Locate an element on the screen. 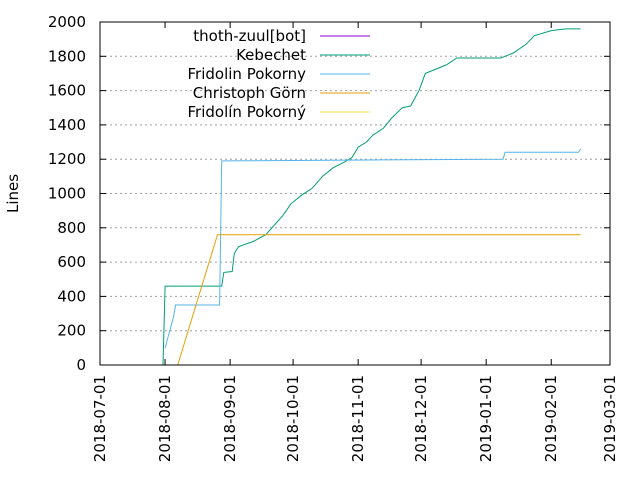 This screenshot has height=480, width=640. y-tick-label: 1000 is located at coordinates (67, 194).